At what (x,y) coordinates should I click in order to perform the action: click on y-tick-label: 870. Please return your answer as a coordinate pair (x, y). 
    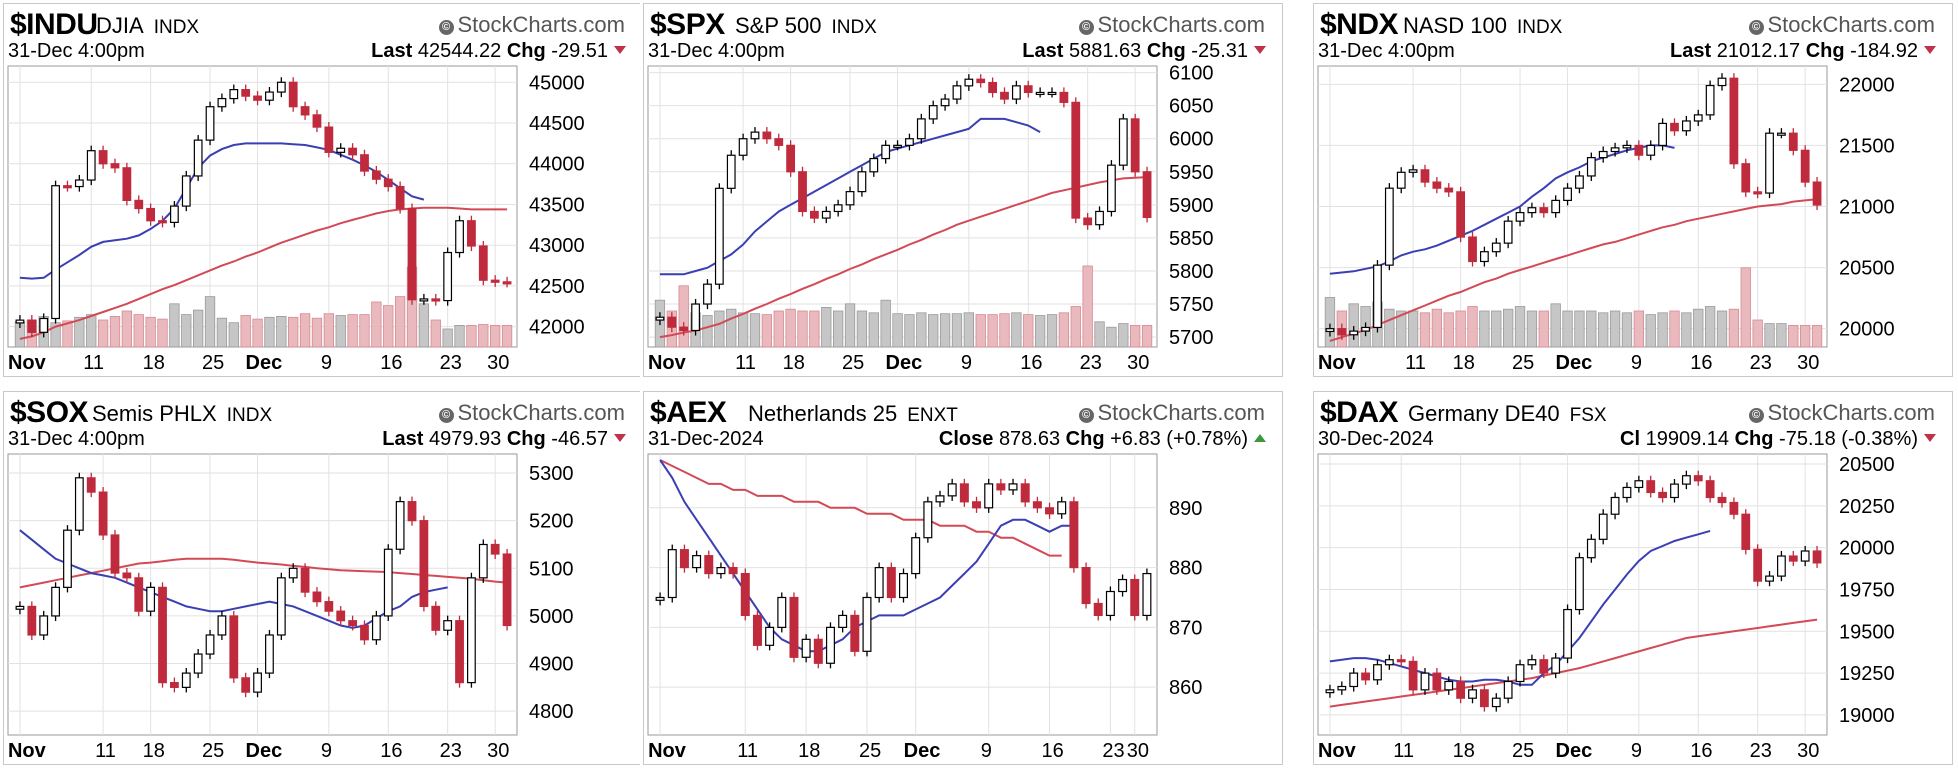
    Looking at the image, I should click on (1185, 628).